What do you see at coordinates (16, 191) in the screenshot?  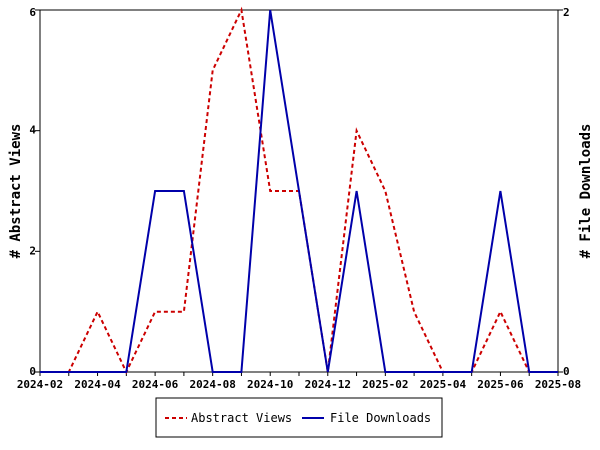 I see `y-axis-title-left: # Abstract Views` at bounding box center [16, 191].